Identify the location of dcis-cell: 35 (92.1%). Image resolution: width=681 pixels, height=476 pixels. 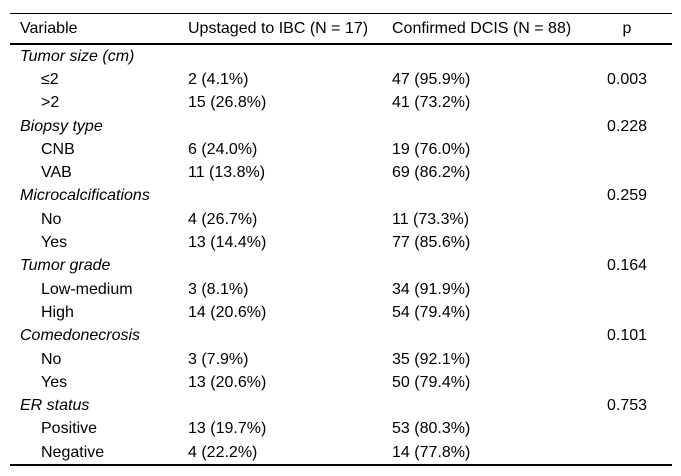
(431, 359).